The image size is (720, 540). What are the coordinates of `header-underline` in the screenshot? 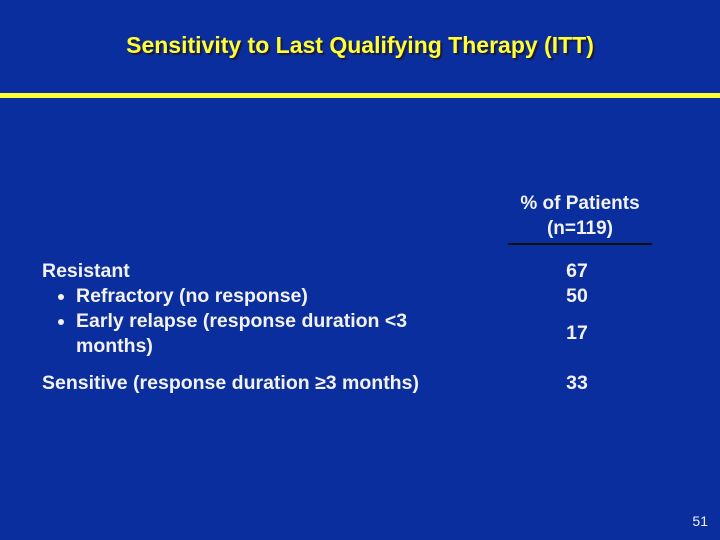 It's located at (580, 244).